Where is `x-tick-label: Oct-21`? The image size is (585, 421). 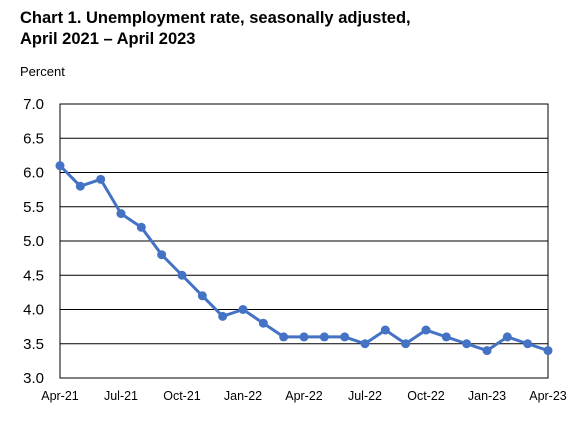
x-tick-label: Oct-21 is located at coordinates (182, 396).